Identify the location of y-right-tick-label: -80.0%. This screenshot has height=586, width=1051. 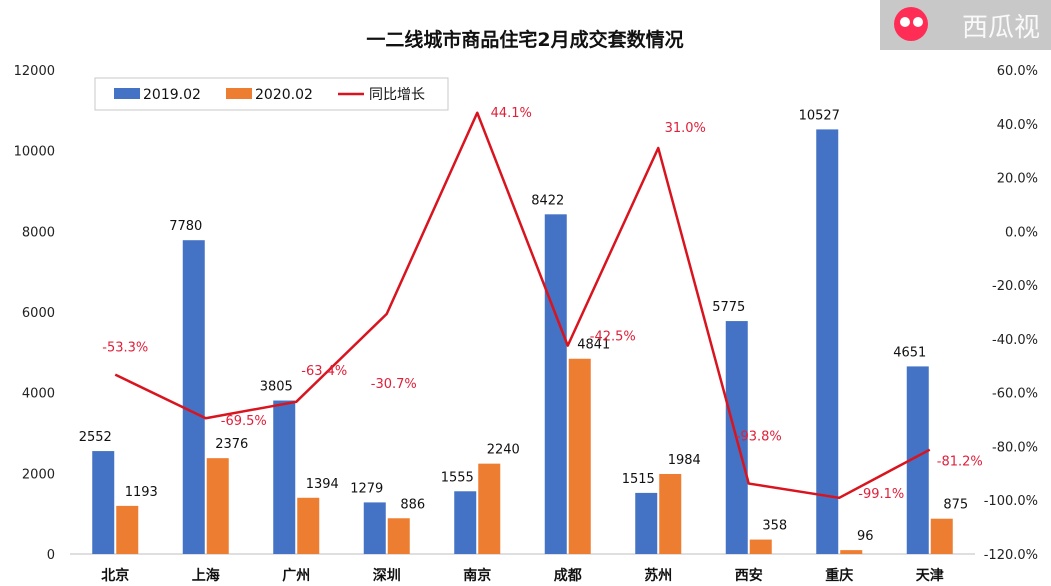
(1015, 447).